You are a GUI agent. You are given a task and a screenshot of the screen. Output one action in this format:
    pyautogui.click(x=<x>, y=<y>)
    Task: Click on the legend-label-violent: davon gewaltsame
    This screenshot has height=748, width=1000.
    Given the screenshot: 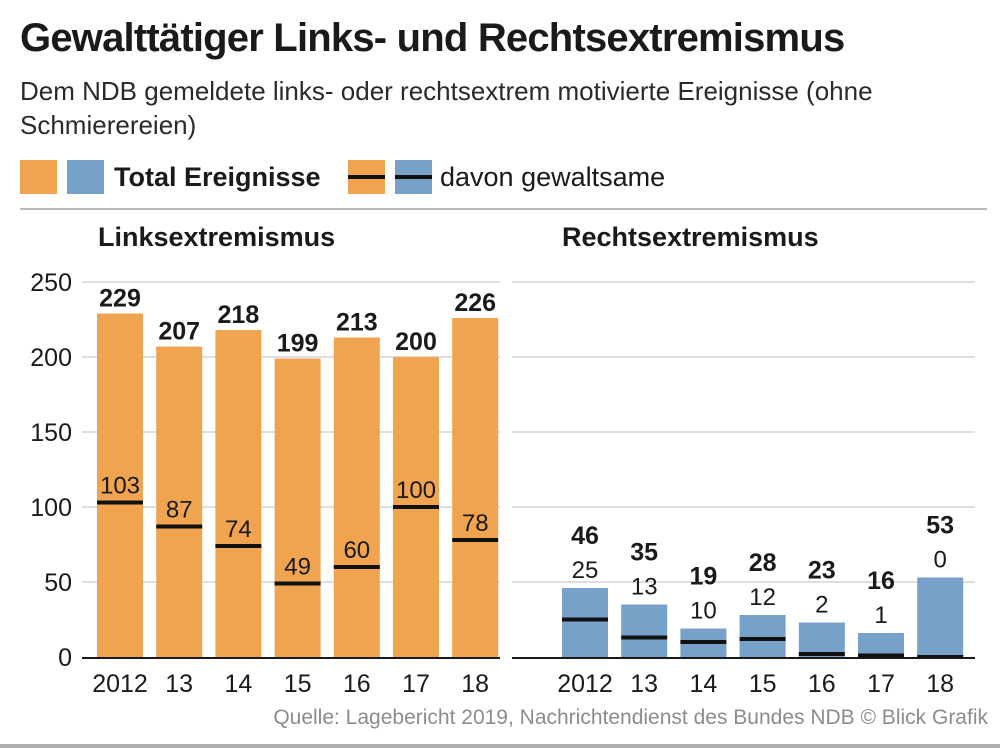 What is the action you would take?
    pyautogui.click(x=553, y=177)
    